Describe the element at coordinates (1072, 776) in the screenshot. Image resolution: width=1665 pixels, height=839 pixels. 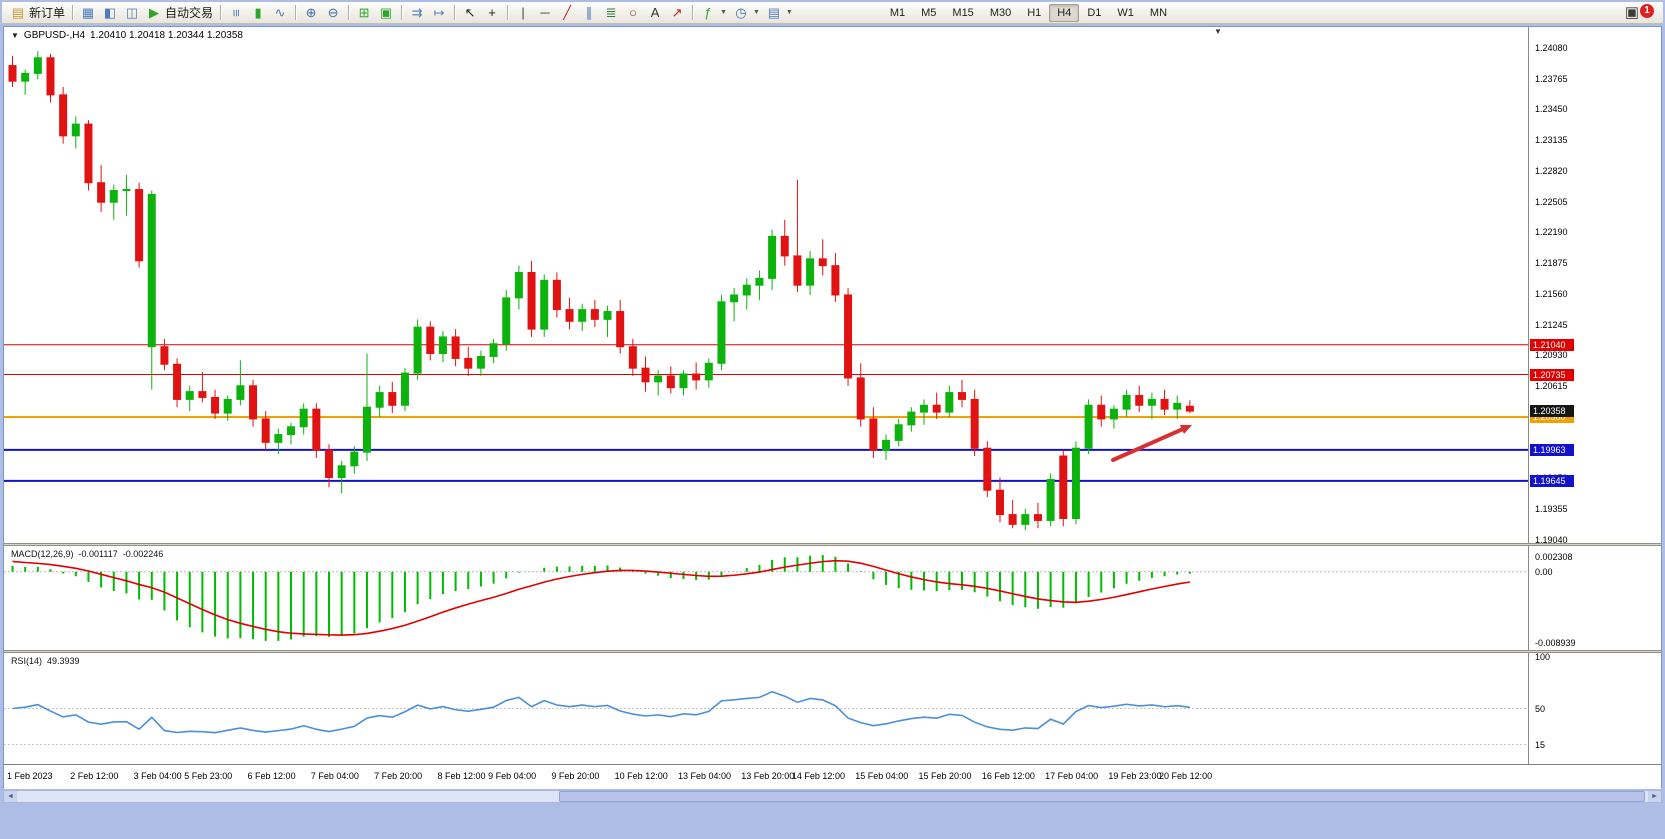
I see `time-axis-label: 17 Feb 04:00` at that location.